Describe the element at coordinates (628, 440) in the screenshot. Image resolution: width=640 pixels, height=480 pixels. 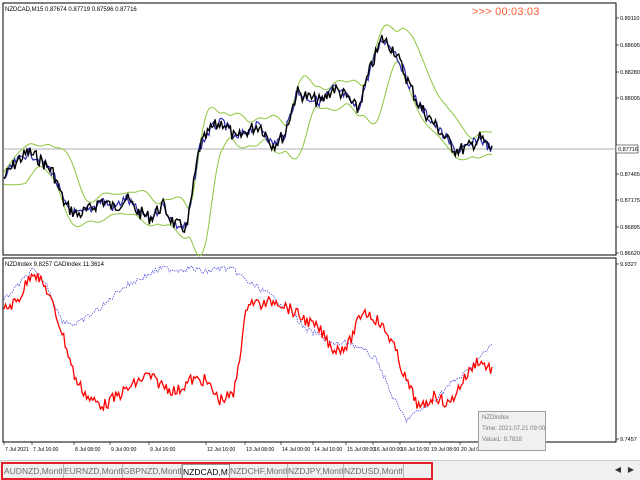
I see `indicator-tick-label: 9.7457` at that location.